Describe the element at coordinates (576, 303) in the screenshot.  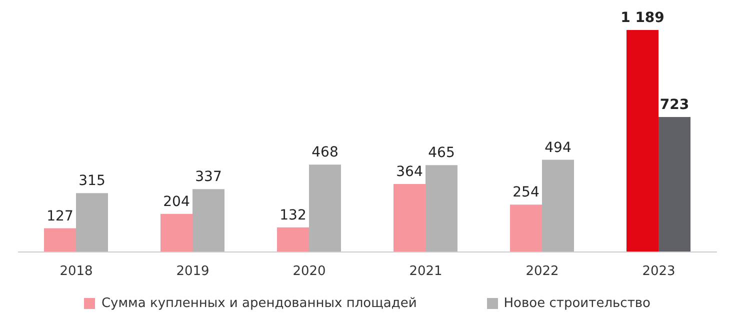
I see `legend-label: Новое строительство` at that location.